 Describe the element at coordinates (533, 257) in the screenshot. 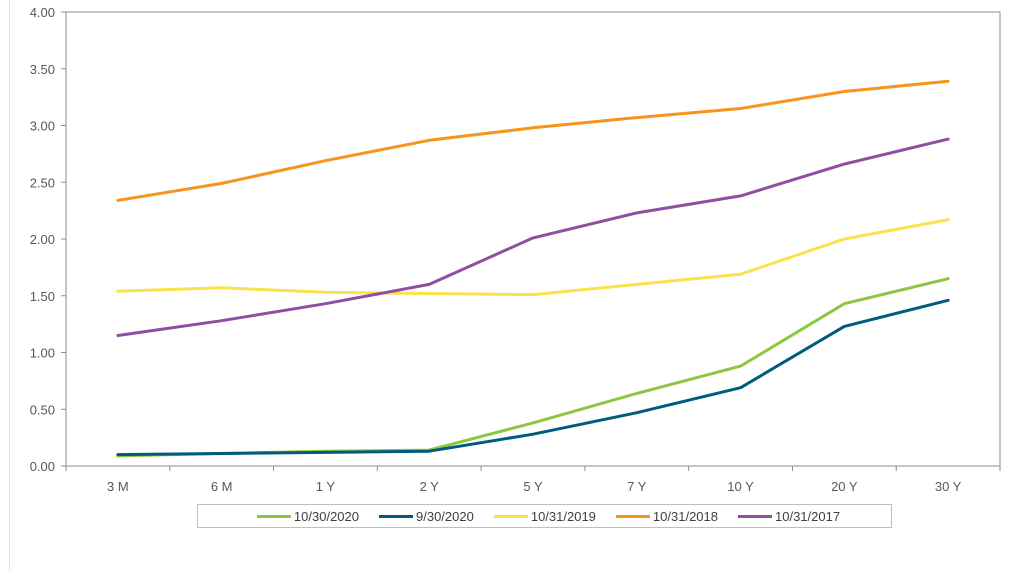

I see `series-line-10-31-2019` at that location.